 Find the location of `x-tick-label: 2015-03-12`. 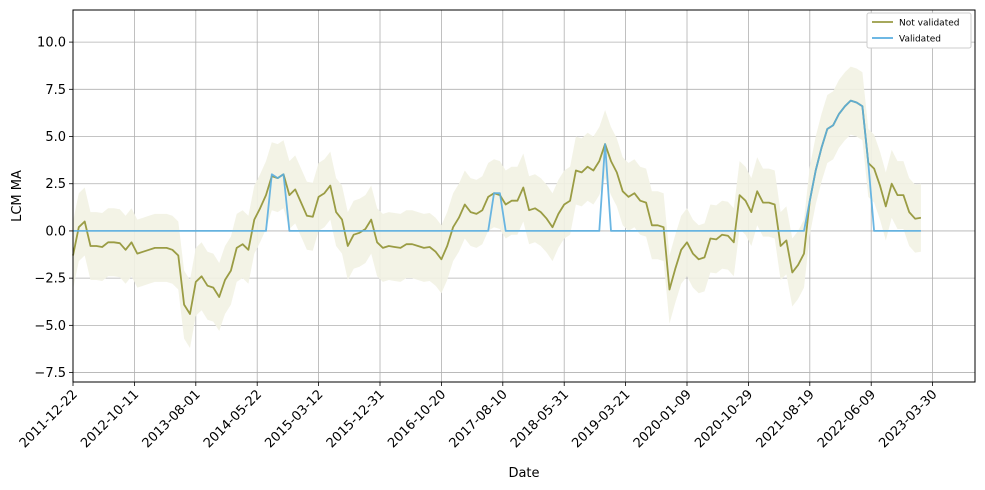

x-tick-label: 2015-03-12 is located at coordinates (294, 419).